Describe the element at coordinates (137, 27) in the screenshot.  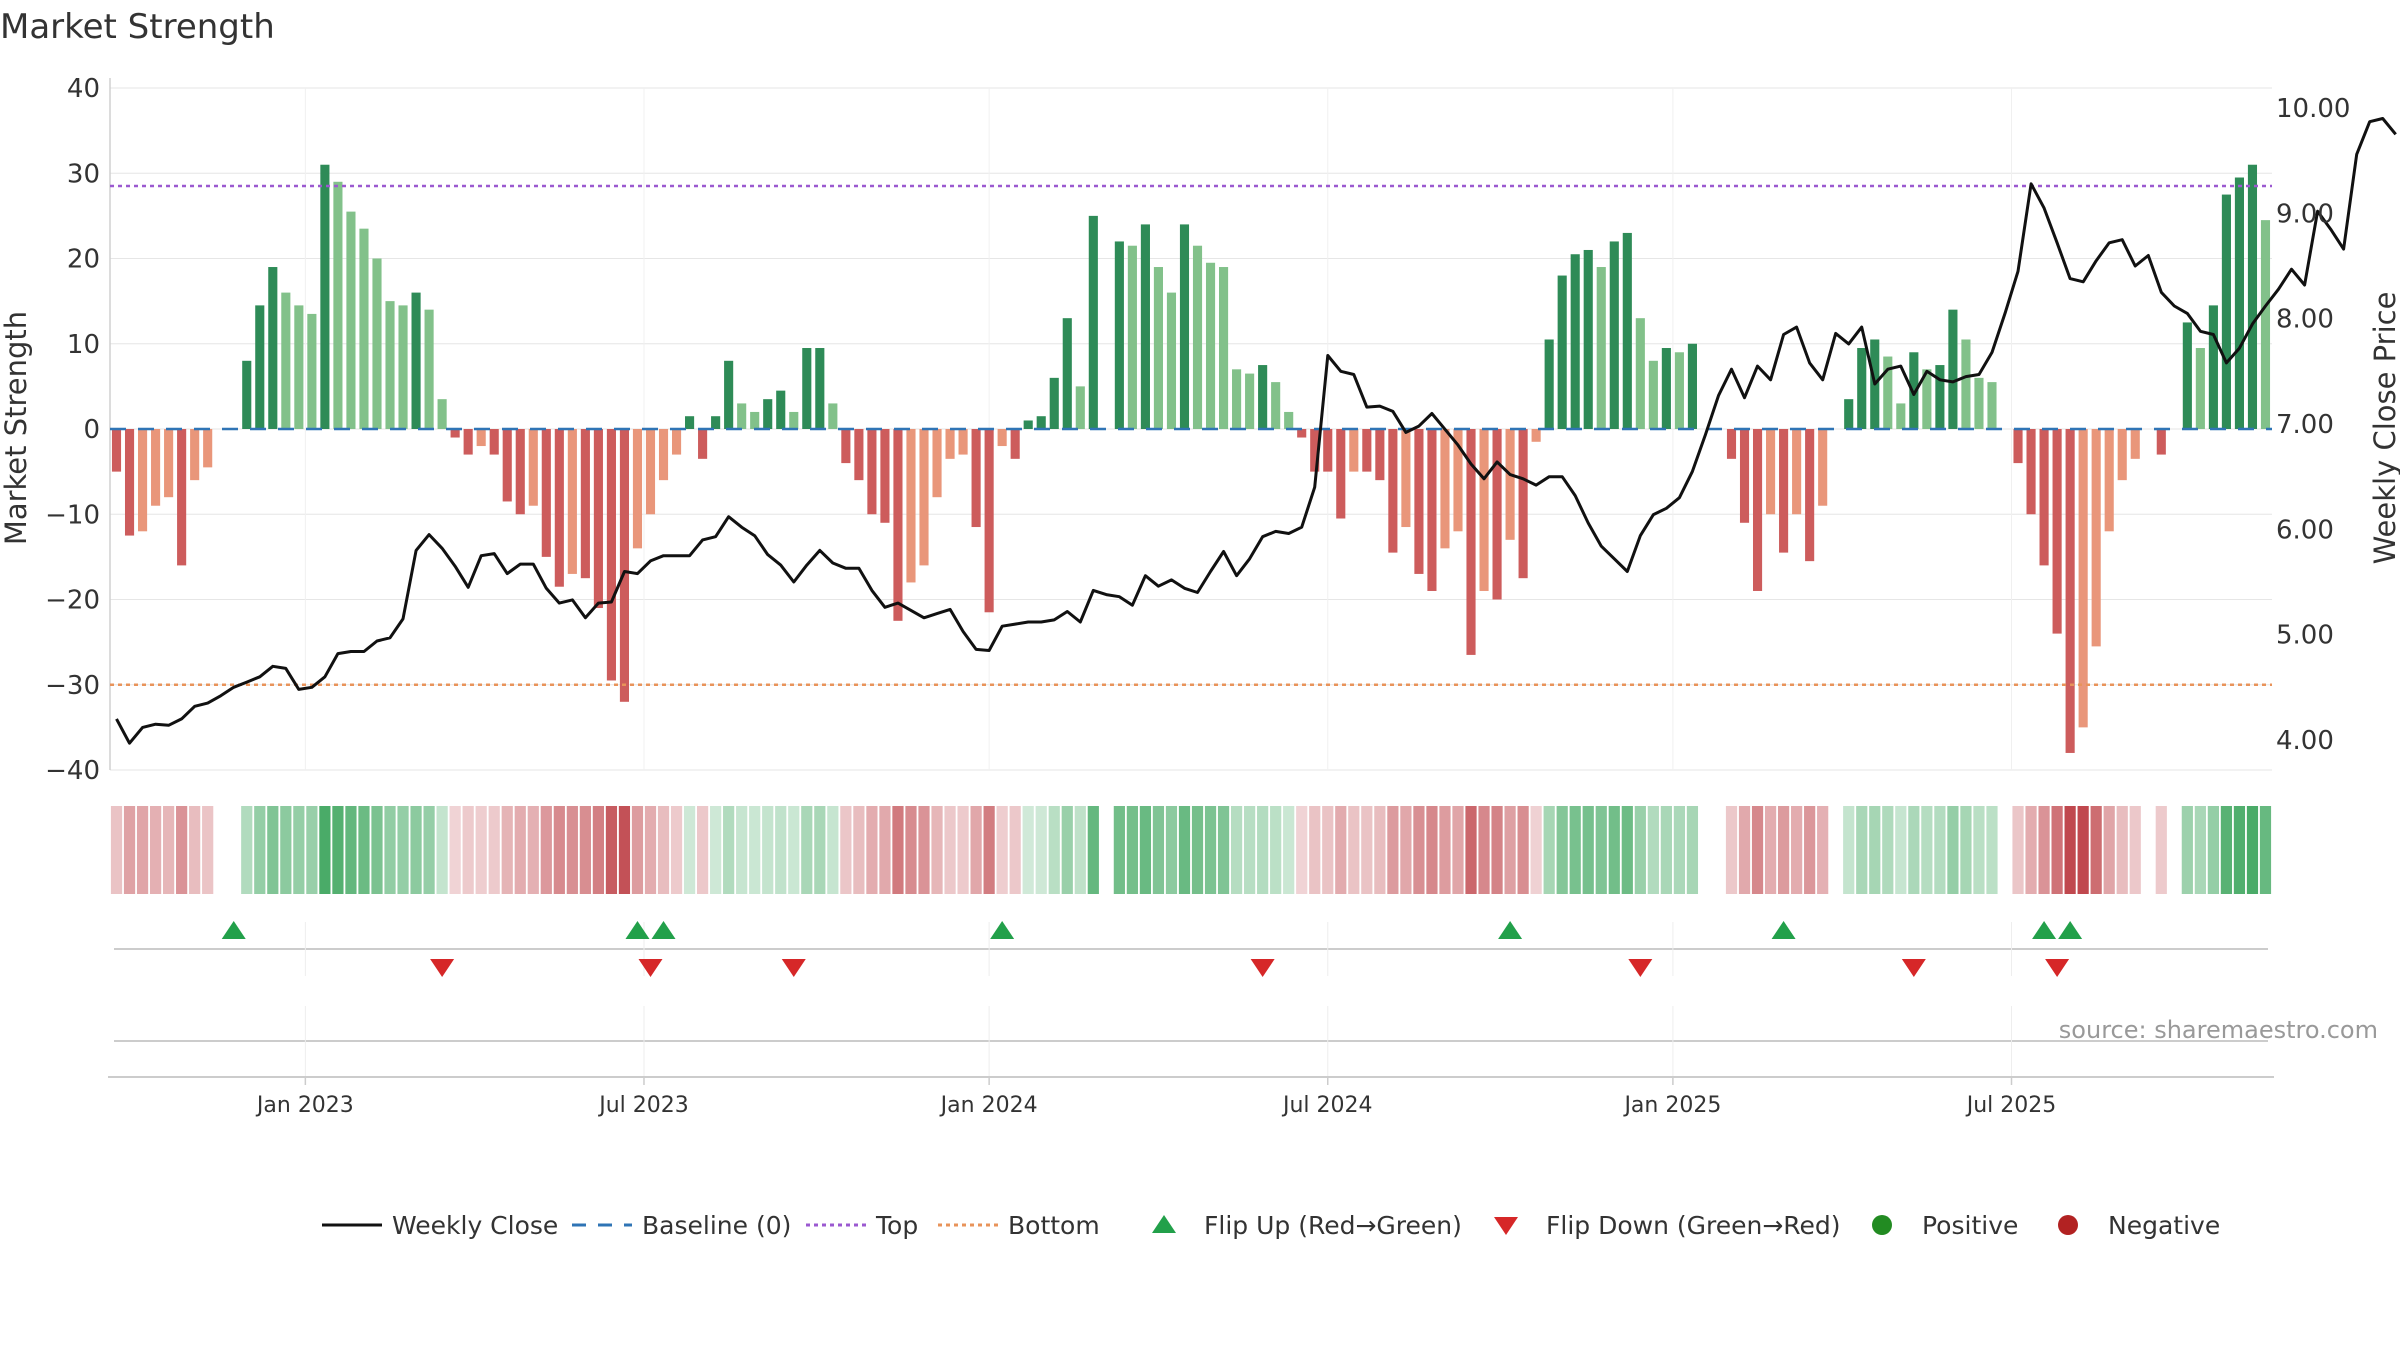
I see `chart-title: Market Strength` at that location.